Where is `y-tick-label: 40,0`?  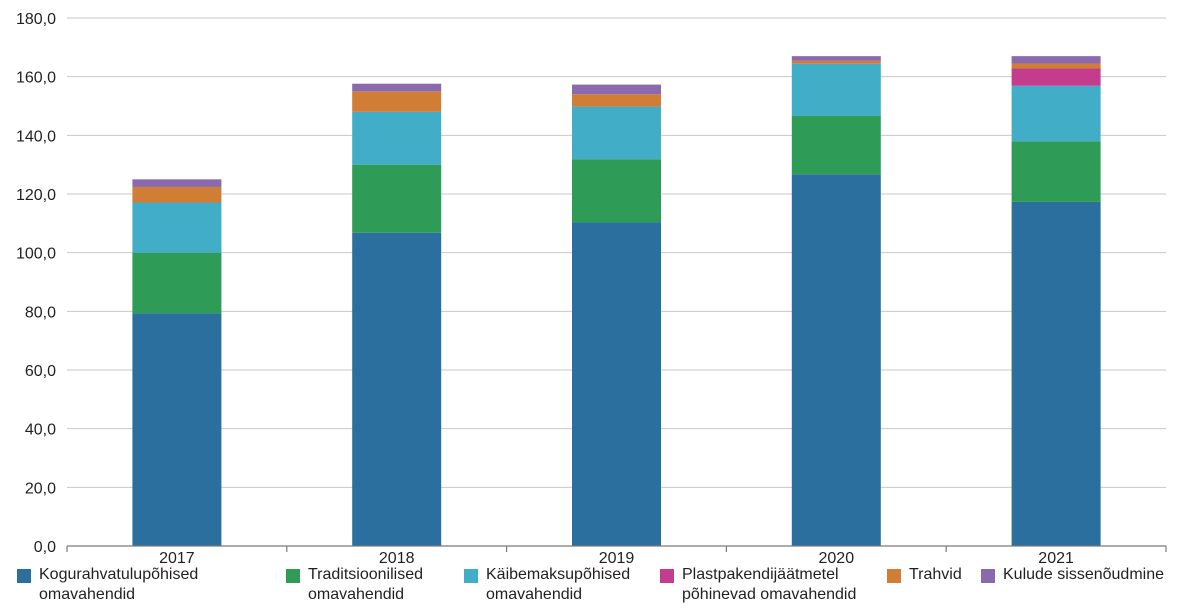
y-tick-label: 40,0 is located at coordinates (40, 430).